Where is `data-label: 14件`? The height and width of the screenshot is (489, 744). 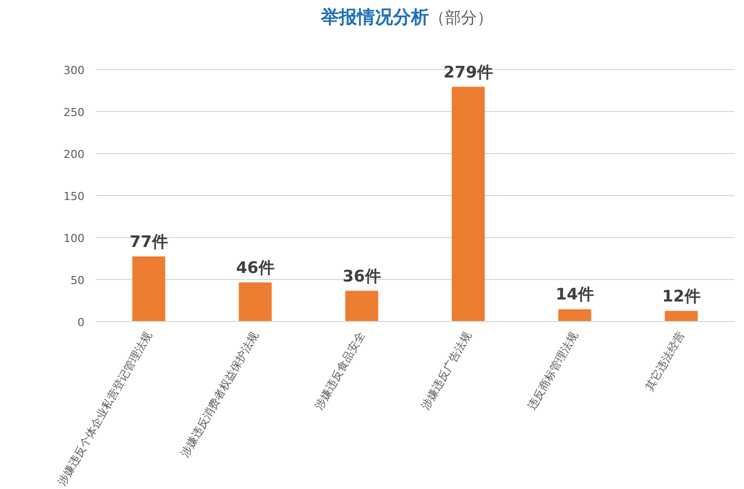 data-label: 14件 is located at coordinates (575, 294).